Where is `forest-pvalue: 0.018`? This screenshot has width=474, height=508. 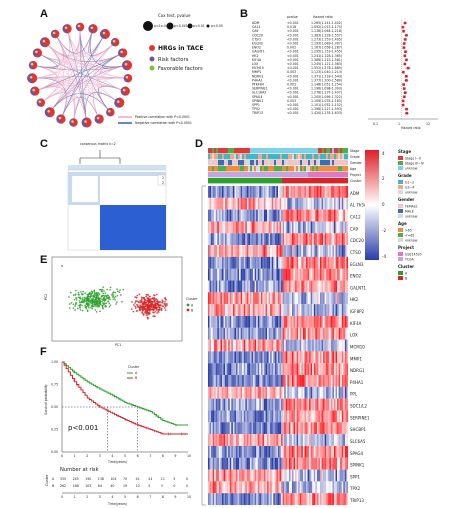 forest-pvalue: 0.018 is located at coordinates (291, 27).